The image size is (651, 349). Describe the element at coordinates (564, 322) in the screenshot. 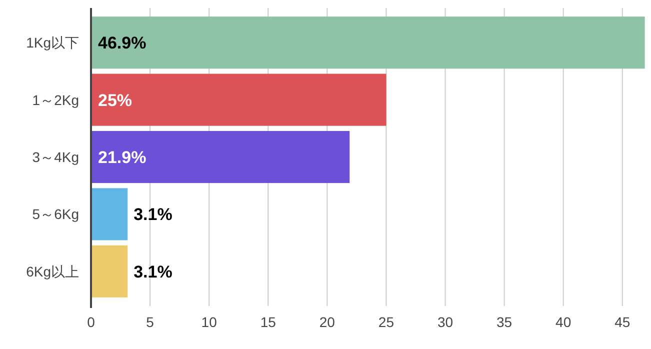

I see `x-tick-label: 40` at that location.